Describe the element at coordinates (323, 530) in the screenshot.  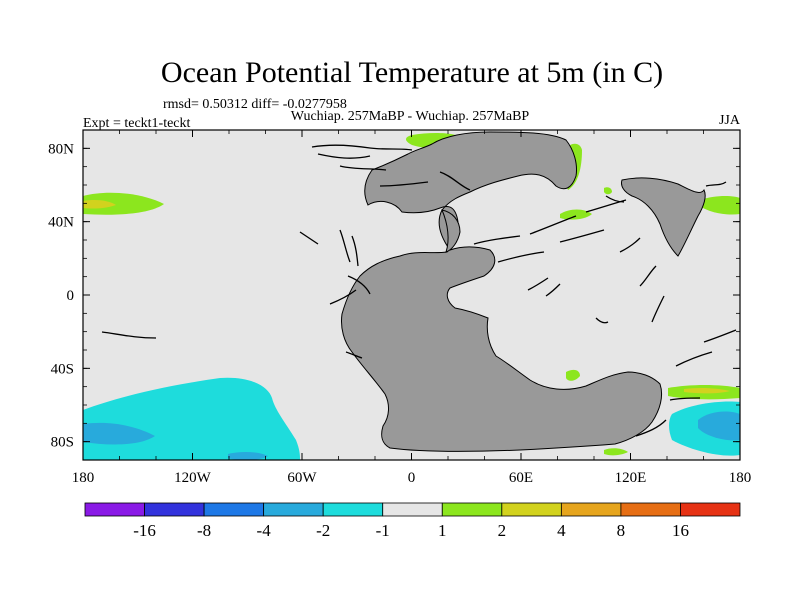
I see `colorbar-label: -2` at that location.